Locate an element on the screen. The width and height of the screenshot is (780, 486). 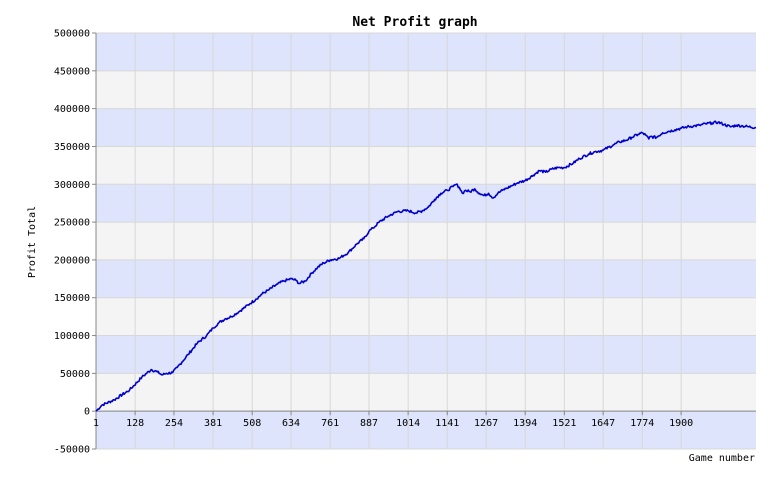
x-tick-label: 1774 is located at coordinates (642, 423).